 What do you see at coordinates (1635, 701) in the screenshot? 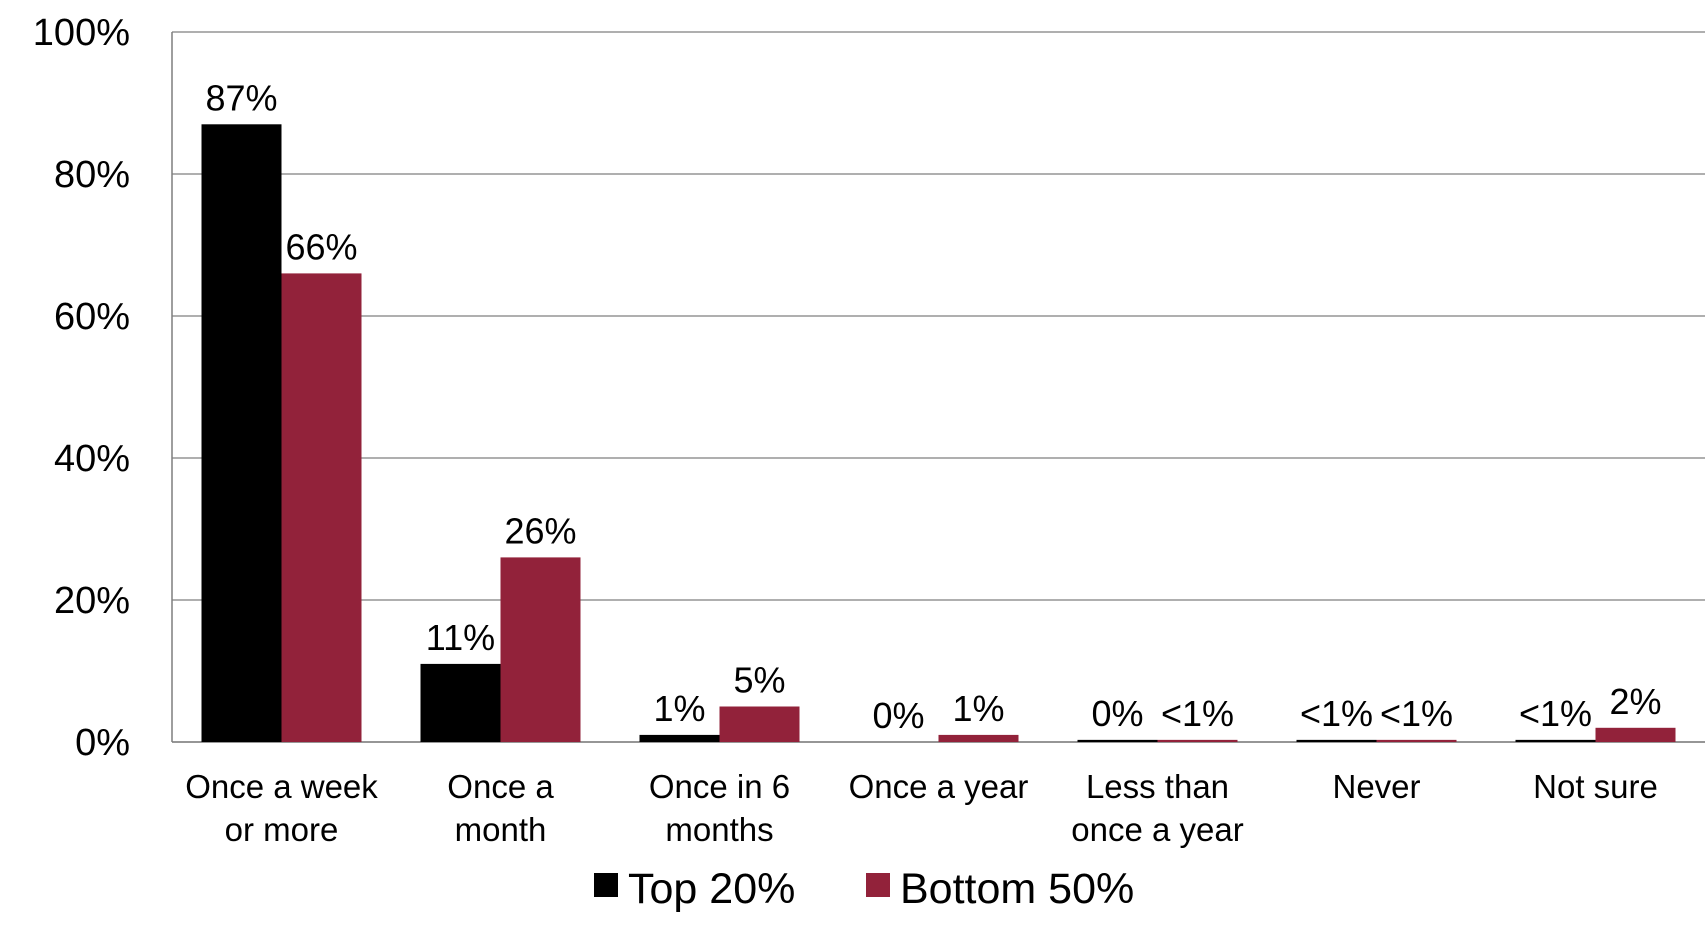
I see `data-label: 2%` at bounding box center [1635, 701].